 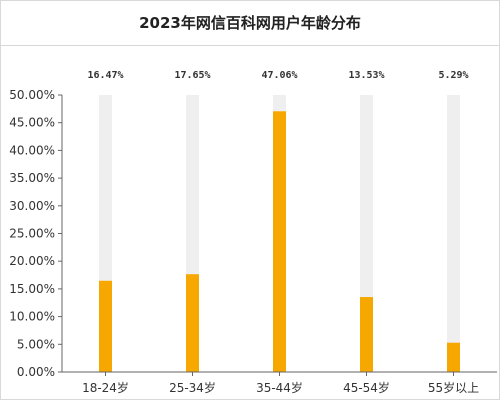 What do you see at coordinates (366, 75) in the screenshot?
I see `data-label: 13.53%` at bounding box center [366, 75].